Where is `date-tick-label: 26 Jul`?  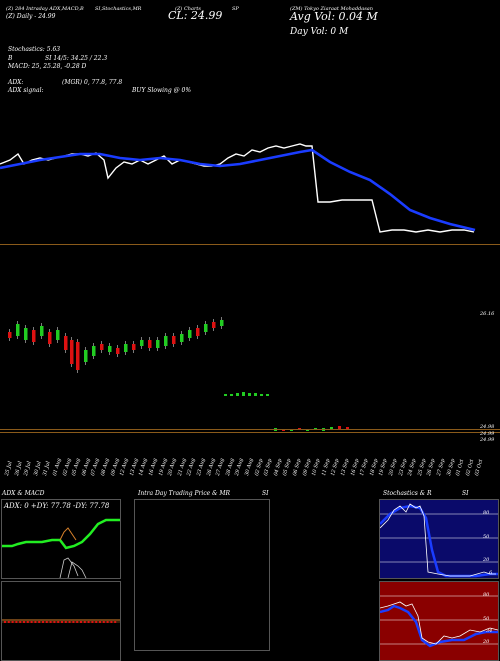 date-tick-label: 26 Jul is located at coordinates (18, 468).